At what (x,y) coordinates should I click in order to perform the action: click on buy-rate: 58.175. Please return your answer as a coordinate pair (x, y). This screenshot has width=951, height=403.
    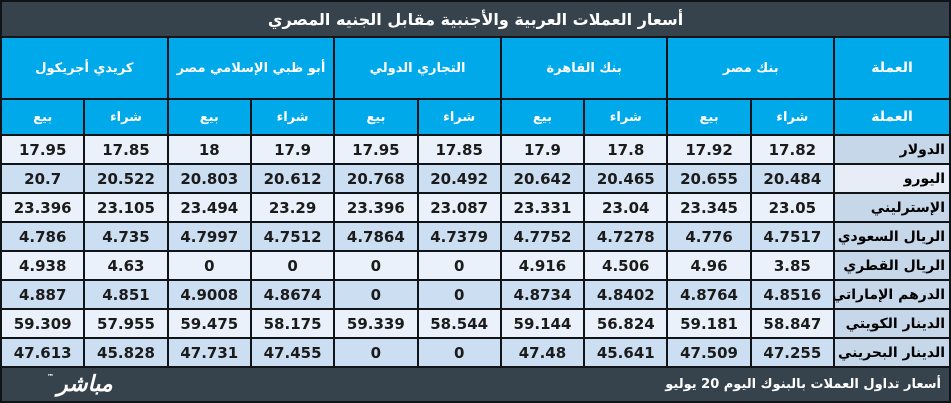
    Looking at the image, I should click on (292, 323).